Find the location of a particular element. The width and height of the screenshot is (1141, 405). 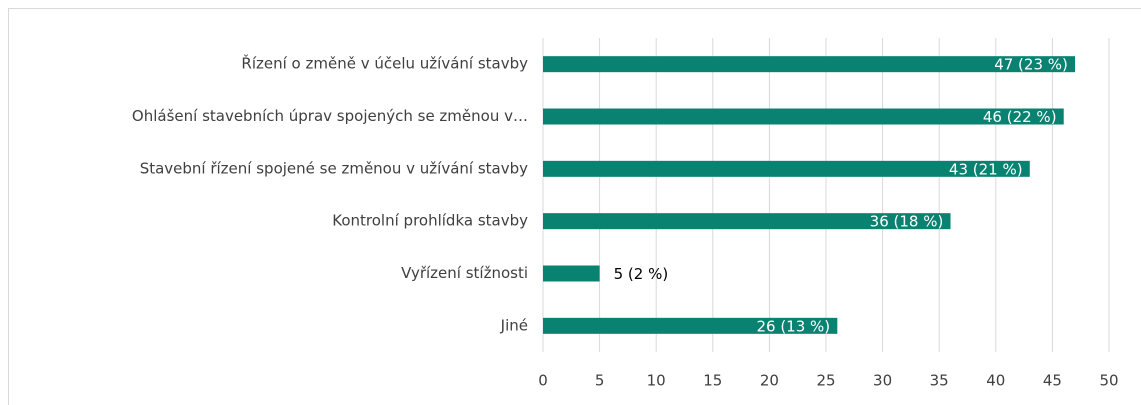

y-tick-label: Kontrolní prohlídka stavby is located at coordinates (430, 221).